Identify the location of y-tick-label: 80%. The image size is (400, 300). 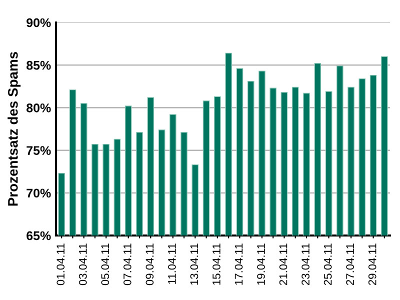
(38, 108).